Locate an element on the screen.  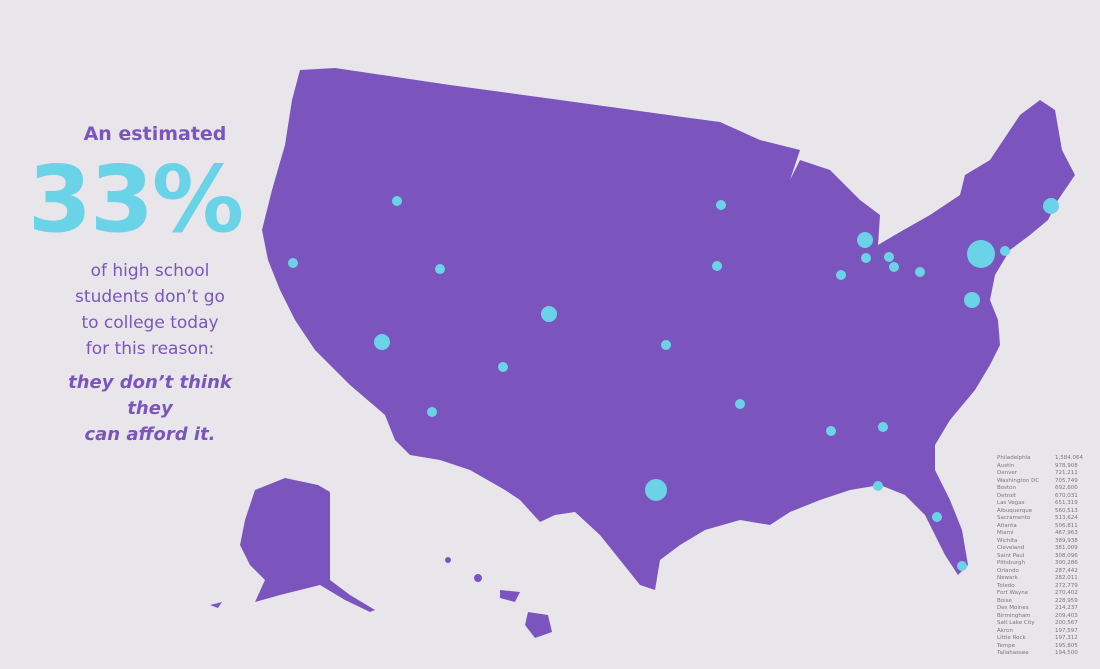
city-value: 389,938 is located at coordinates (1066, 540).